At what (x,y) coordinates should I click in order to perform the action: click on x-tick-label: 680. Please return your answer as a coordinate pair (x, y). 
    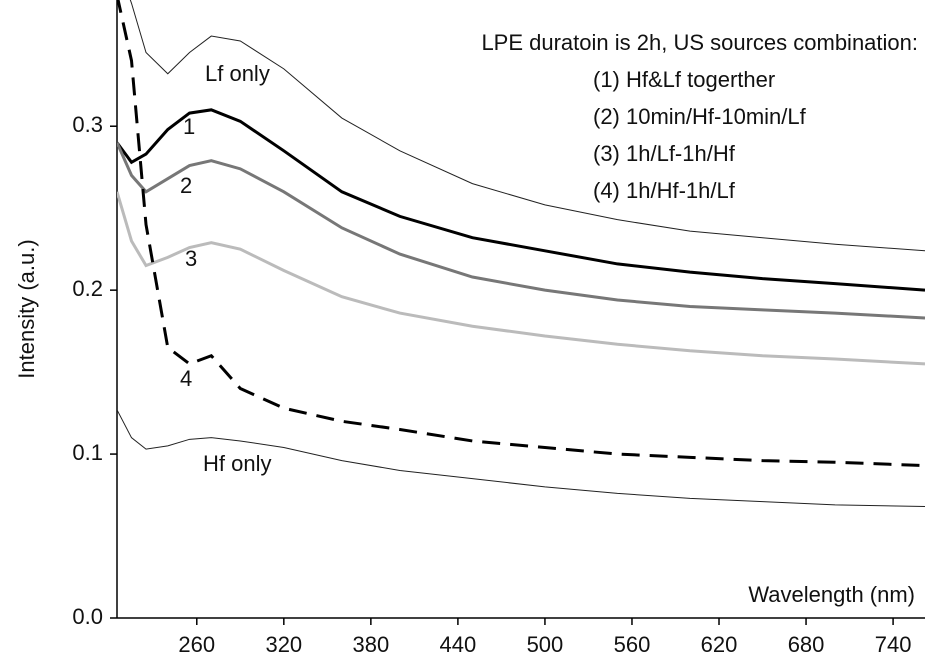
    Looking at the image, I should click on (806, 644).